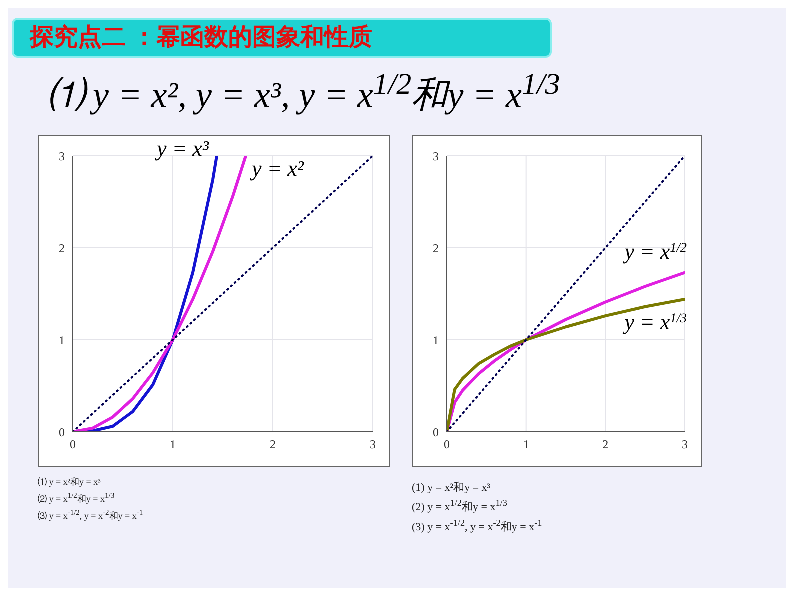  Describe the element at coordinates (277, 168) in the screenshot. I see `series-label: y = x²` at that location.